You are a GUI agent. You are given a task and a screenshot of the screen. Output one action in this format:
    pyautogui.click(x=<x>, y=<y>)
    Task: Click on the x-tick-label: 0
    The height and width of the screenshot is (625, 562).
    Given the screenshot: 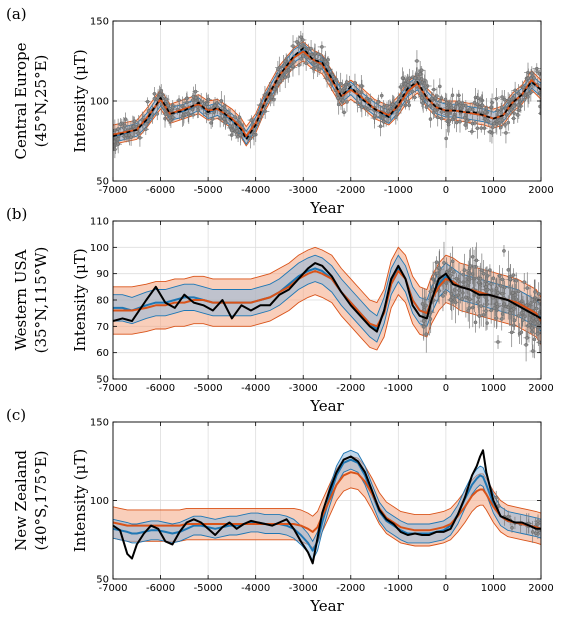 What is the action you would take?
    pyautogui.click(x=446, y=388)
    